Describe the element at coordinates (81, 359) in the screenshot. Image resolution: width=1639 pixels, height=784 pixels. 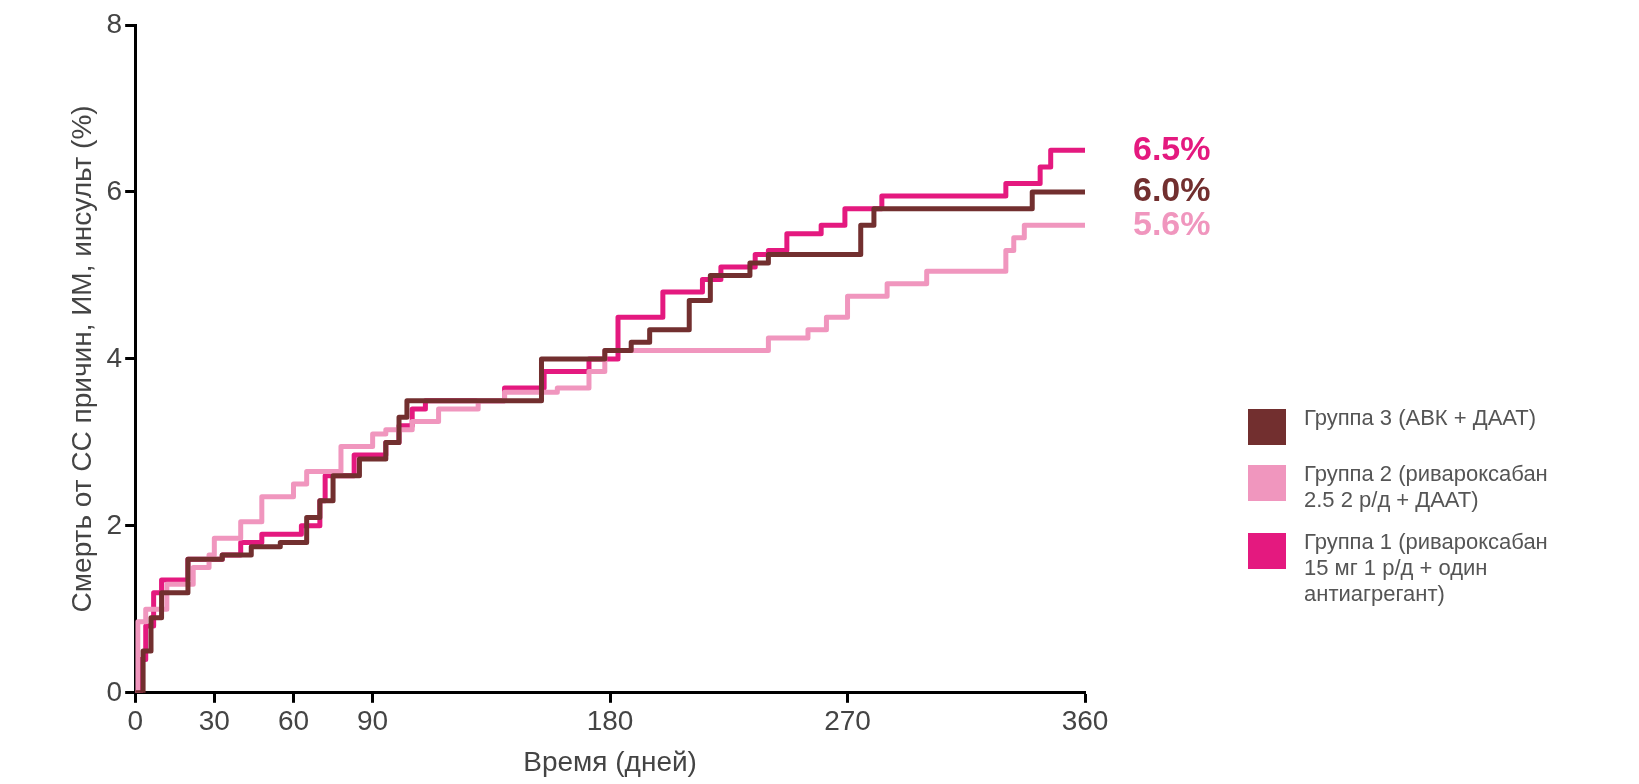
I see `y-axis-title: Смерть от СС причин, ИМ, инсульт (%)` at that location.